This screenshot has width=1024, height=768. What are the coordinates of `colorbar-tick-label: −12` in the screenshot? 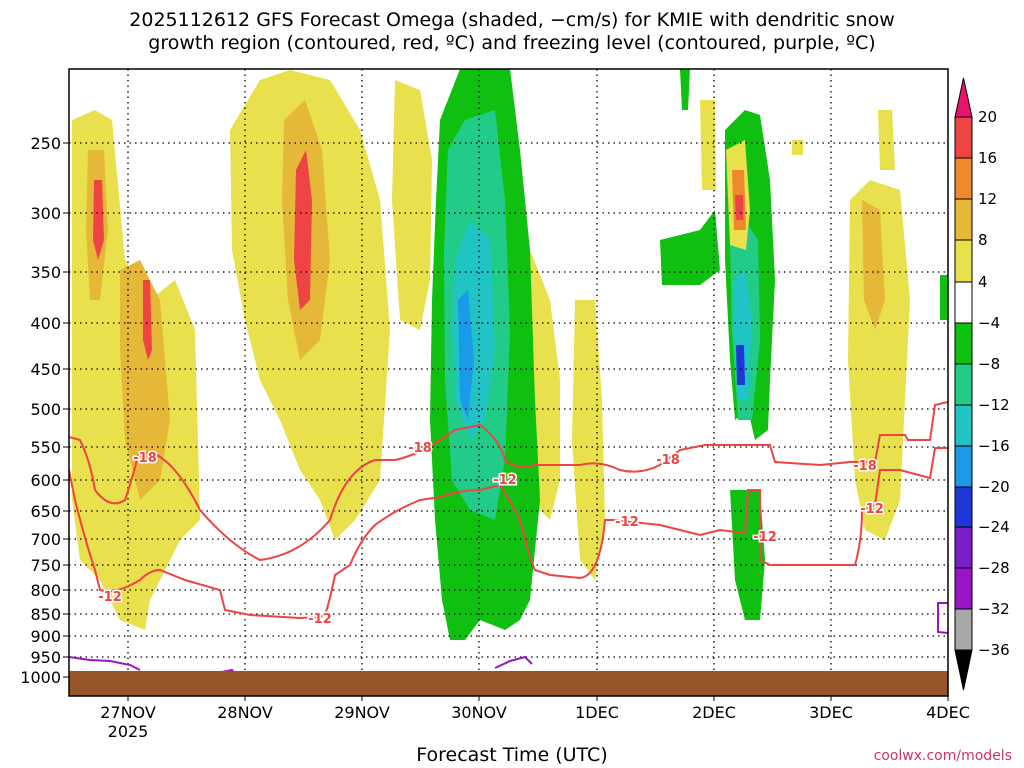 It's located at (994, 405).